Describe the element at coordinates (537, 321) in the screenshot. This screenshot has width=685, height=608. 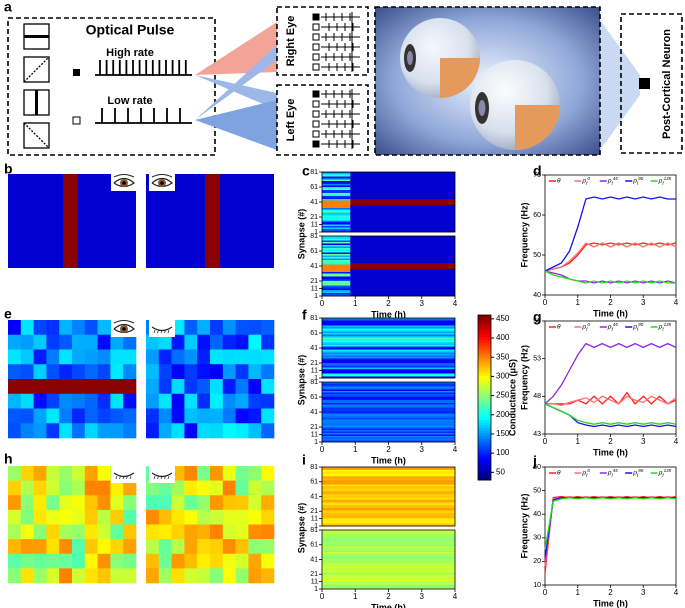
I see `y-tick-label: 58` at that location.